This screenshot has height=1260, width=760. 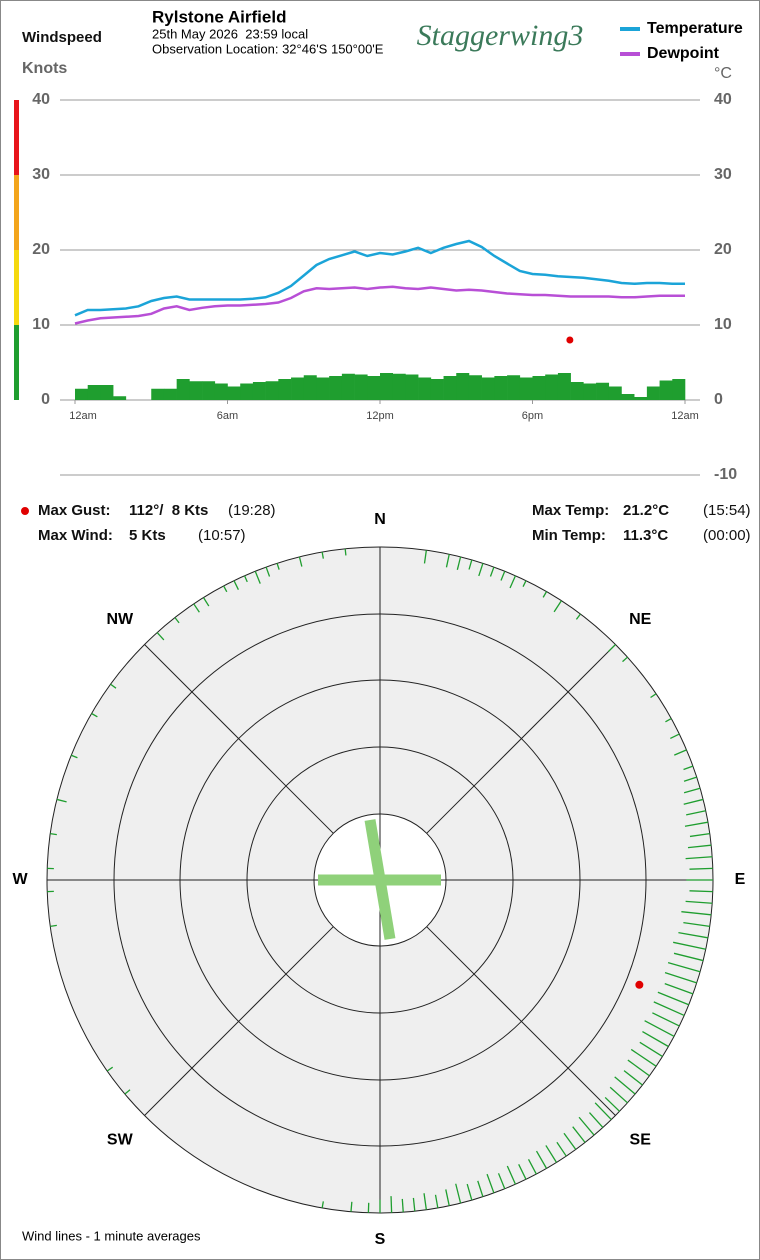 What do you see at coordinates (44, 68) in the screenshot?
I see `y-axis-label: Knots` at bounding box center [44, 68].